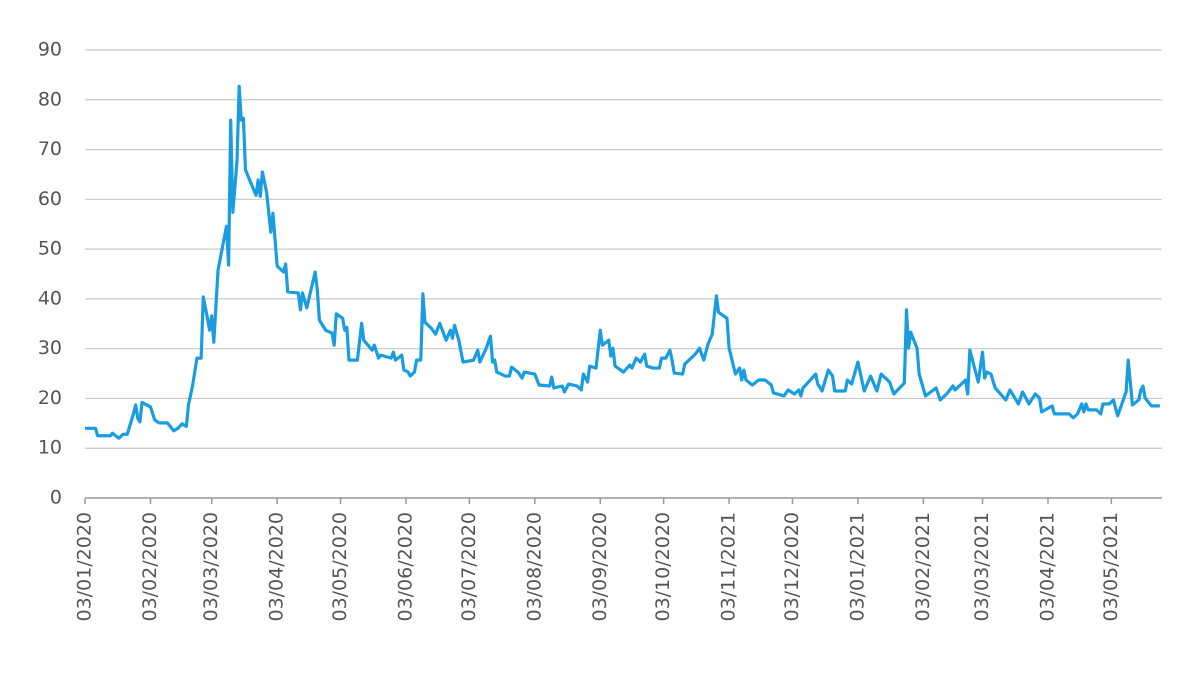 This screenshot has width=1200, height=695. What do you see at coordinates (50, 448) in the screenshot?
I see `y-tick-label: 10` at bounding box center [50, 448].